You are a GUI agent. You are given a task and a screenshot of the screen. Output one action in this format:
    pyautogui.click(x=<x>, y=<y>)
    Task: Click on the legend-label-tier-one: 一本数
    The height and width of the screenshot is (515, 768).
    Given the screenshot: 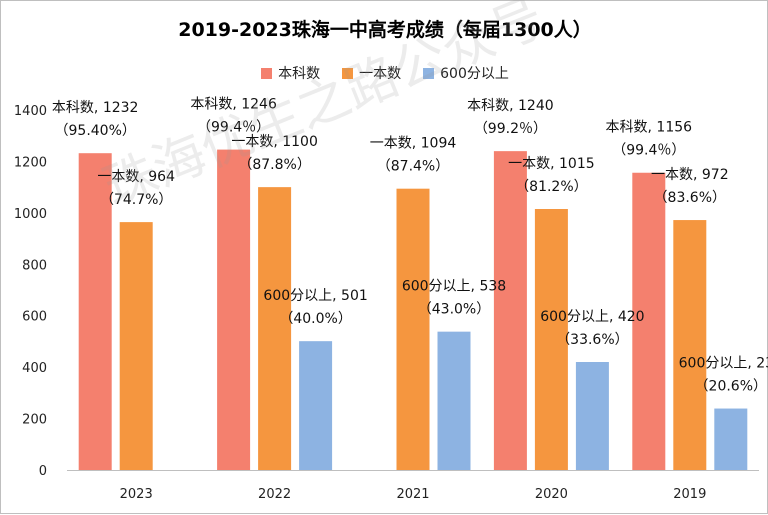 What is the action you would take?
    pyautogui.click(x=380, y=74)
    